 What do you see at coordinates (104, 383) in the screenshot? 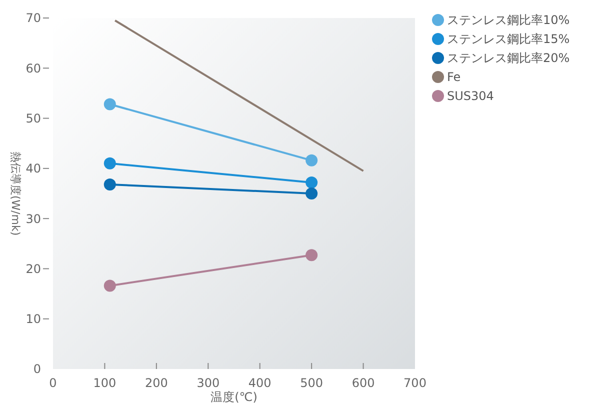
I see `x-tick-label: 100` at bounding box center [104, 383].